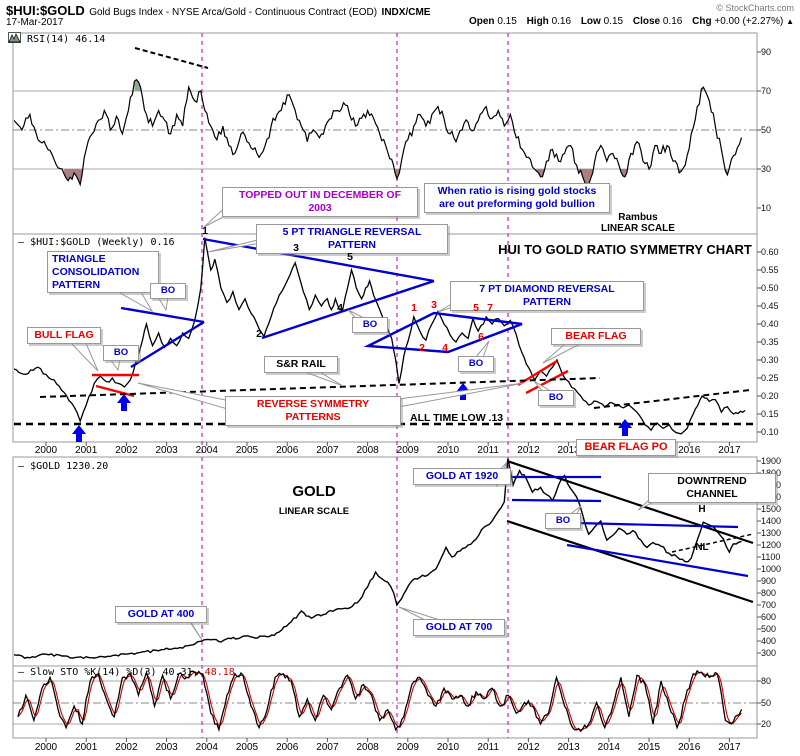 Image resolution: width=800 pixels, height=756 pixels. What do you see at coordinates (563, 521) in the screenshot?
I see `annotation-bo-6: BO` at bounding box center [563, 521].